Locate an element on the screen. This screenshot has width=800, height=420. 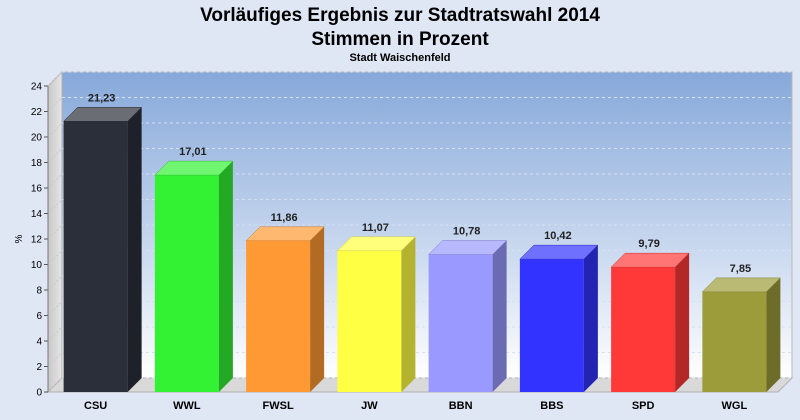
bar-csu: 21,23 is located at coordinates (103, 242).